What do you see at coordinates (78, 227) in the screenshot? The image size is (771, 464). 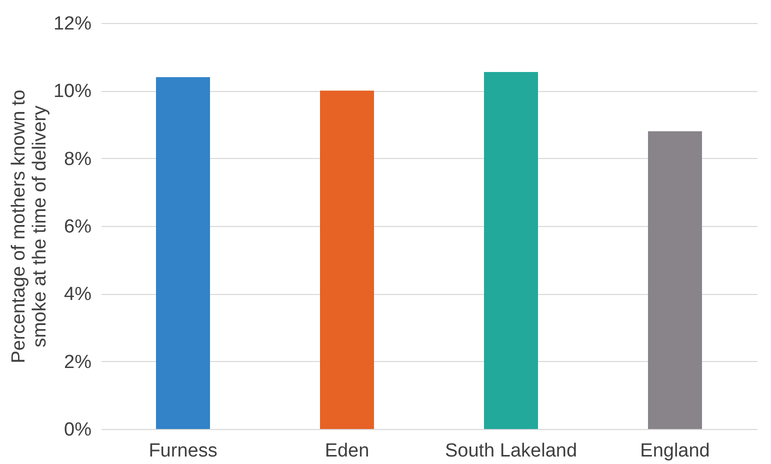 I see `y-tick-label: 6%` at bounding box center [78, 227].